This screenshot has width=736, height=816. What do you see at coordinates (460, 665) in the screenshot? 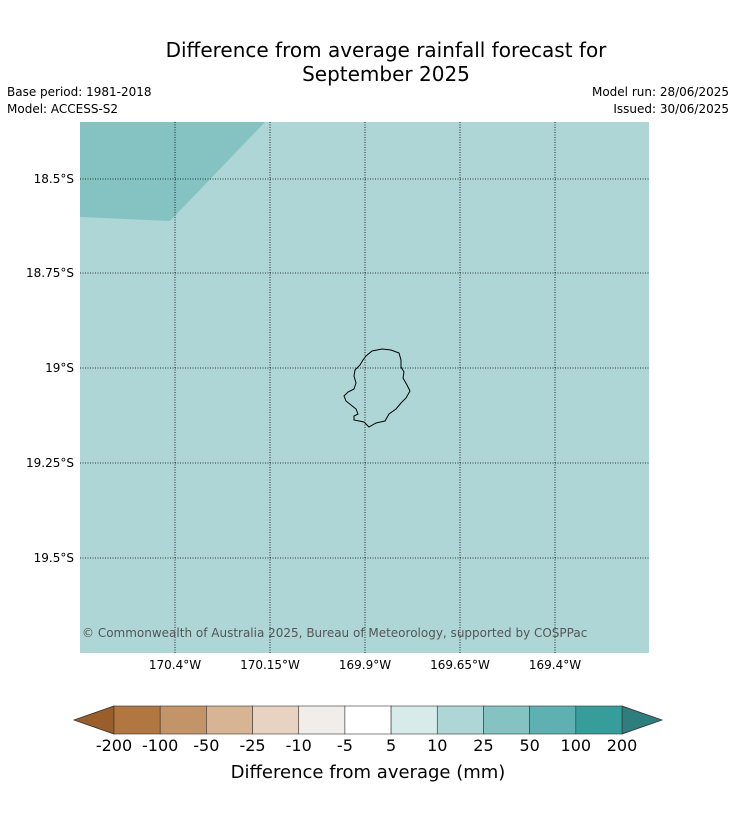
I see `lon-label: 169.65°W` at bounding box center [460, 665].